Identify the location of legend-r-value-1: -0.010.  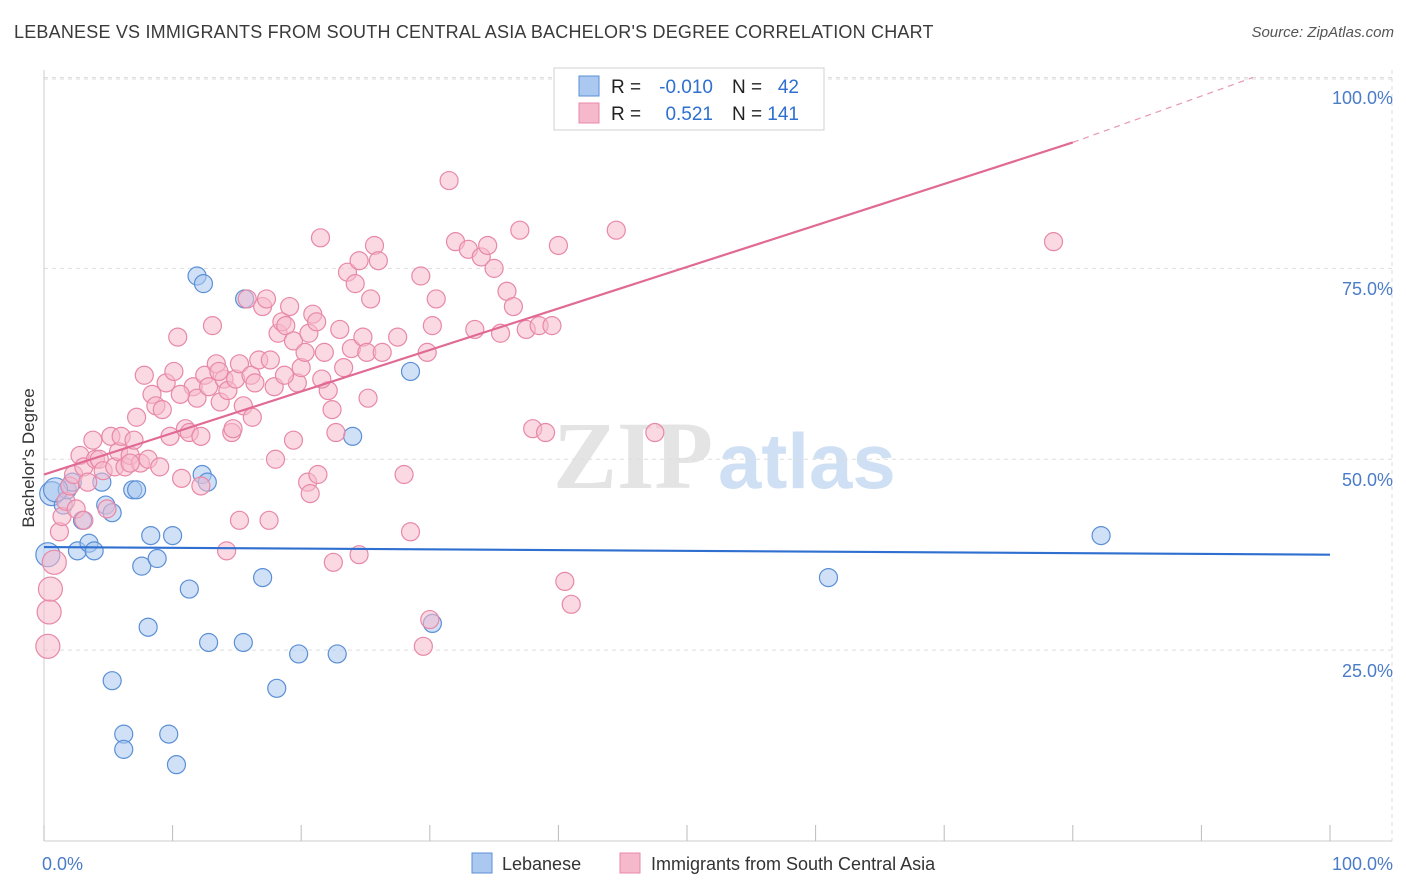
(686, 87).